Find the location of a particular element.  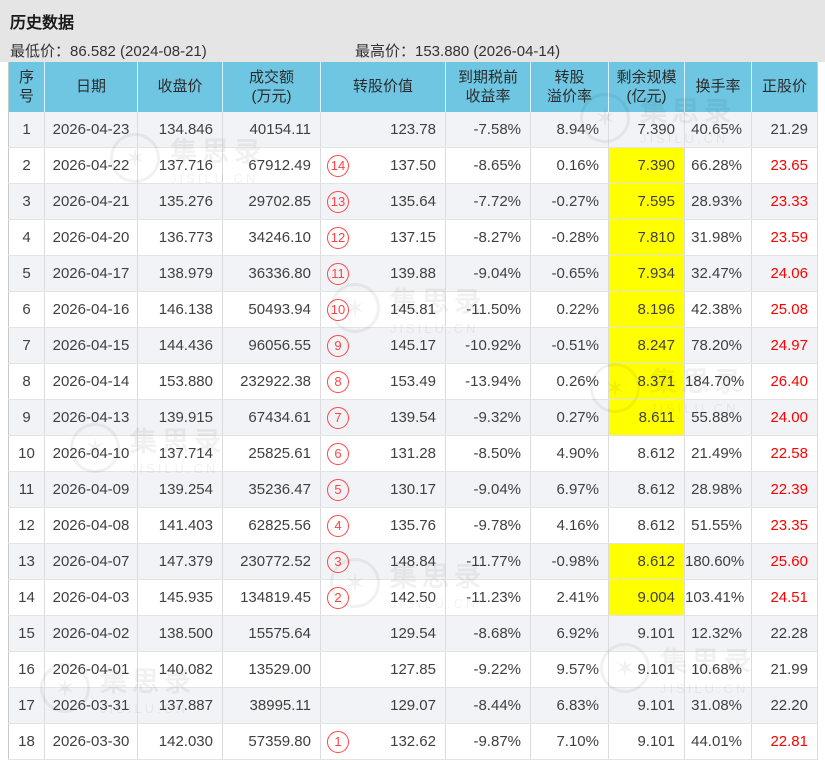

cell-size: 8.611 is located at coordinates (646, 417).